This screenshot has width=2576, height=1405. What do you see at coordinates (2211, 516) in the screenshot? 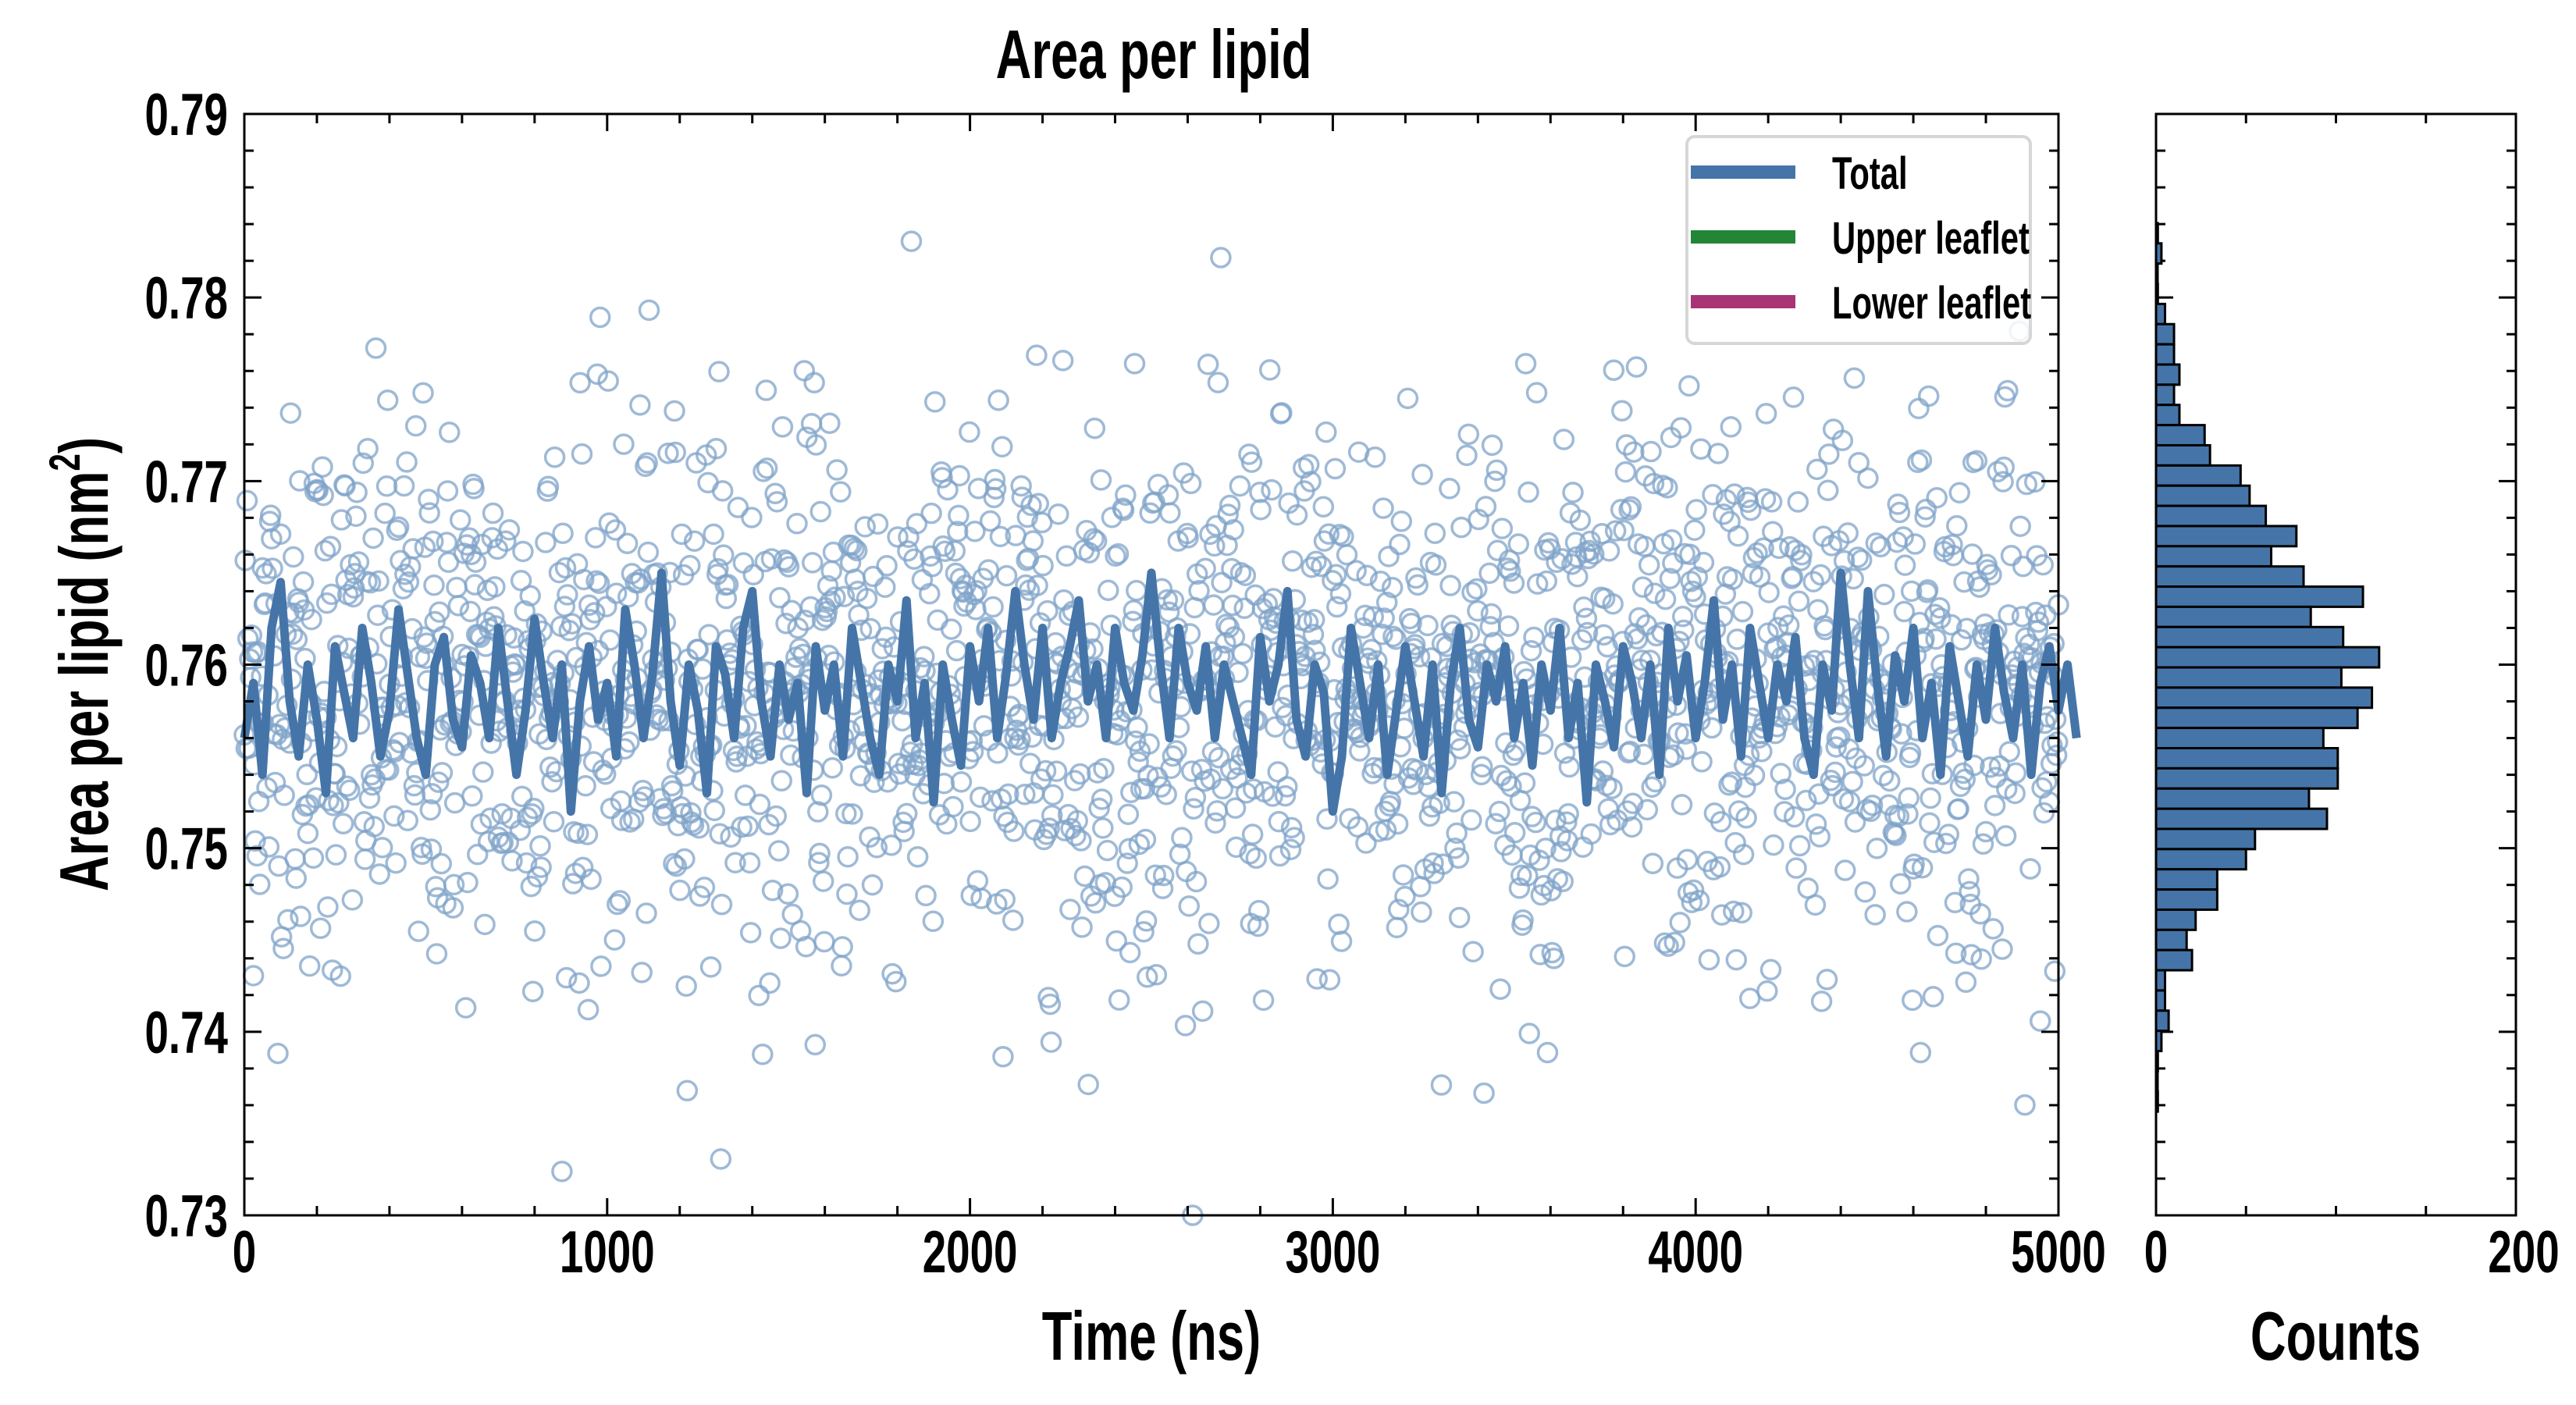
I see `hist-bar` at bounding box center [2211, 516].